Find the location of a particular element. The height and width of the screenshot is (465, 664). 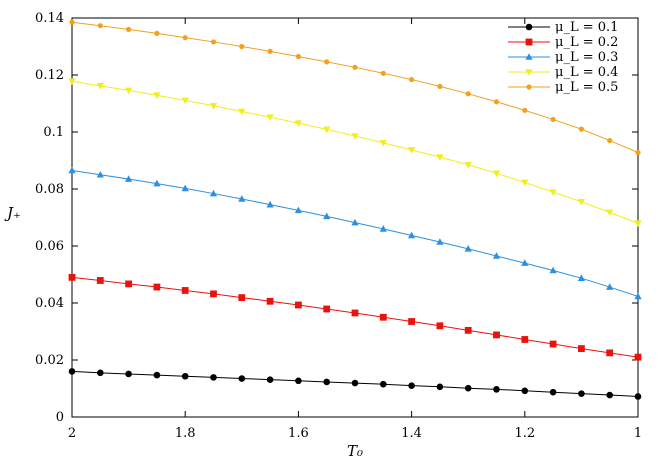

legend-label: μ_L = 0.2 is located at coordinates (586, 42).